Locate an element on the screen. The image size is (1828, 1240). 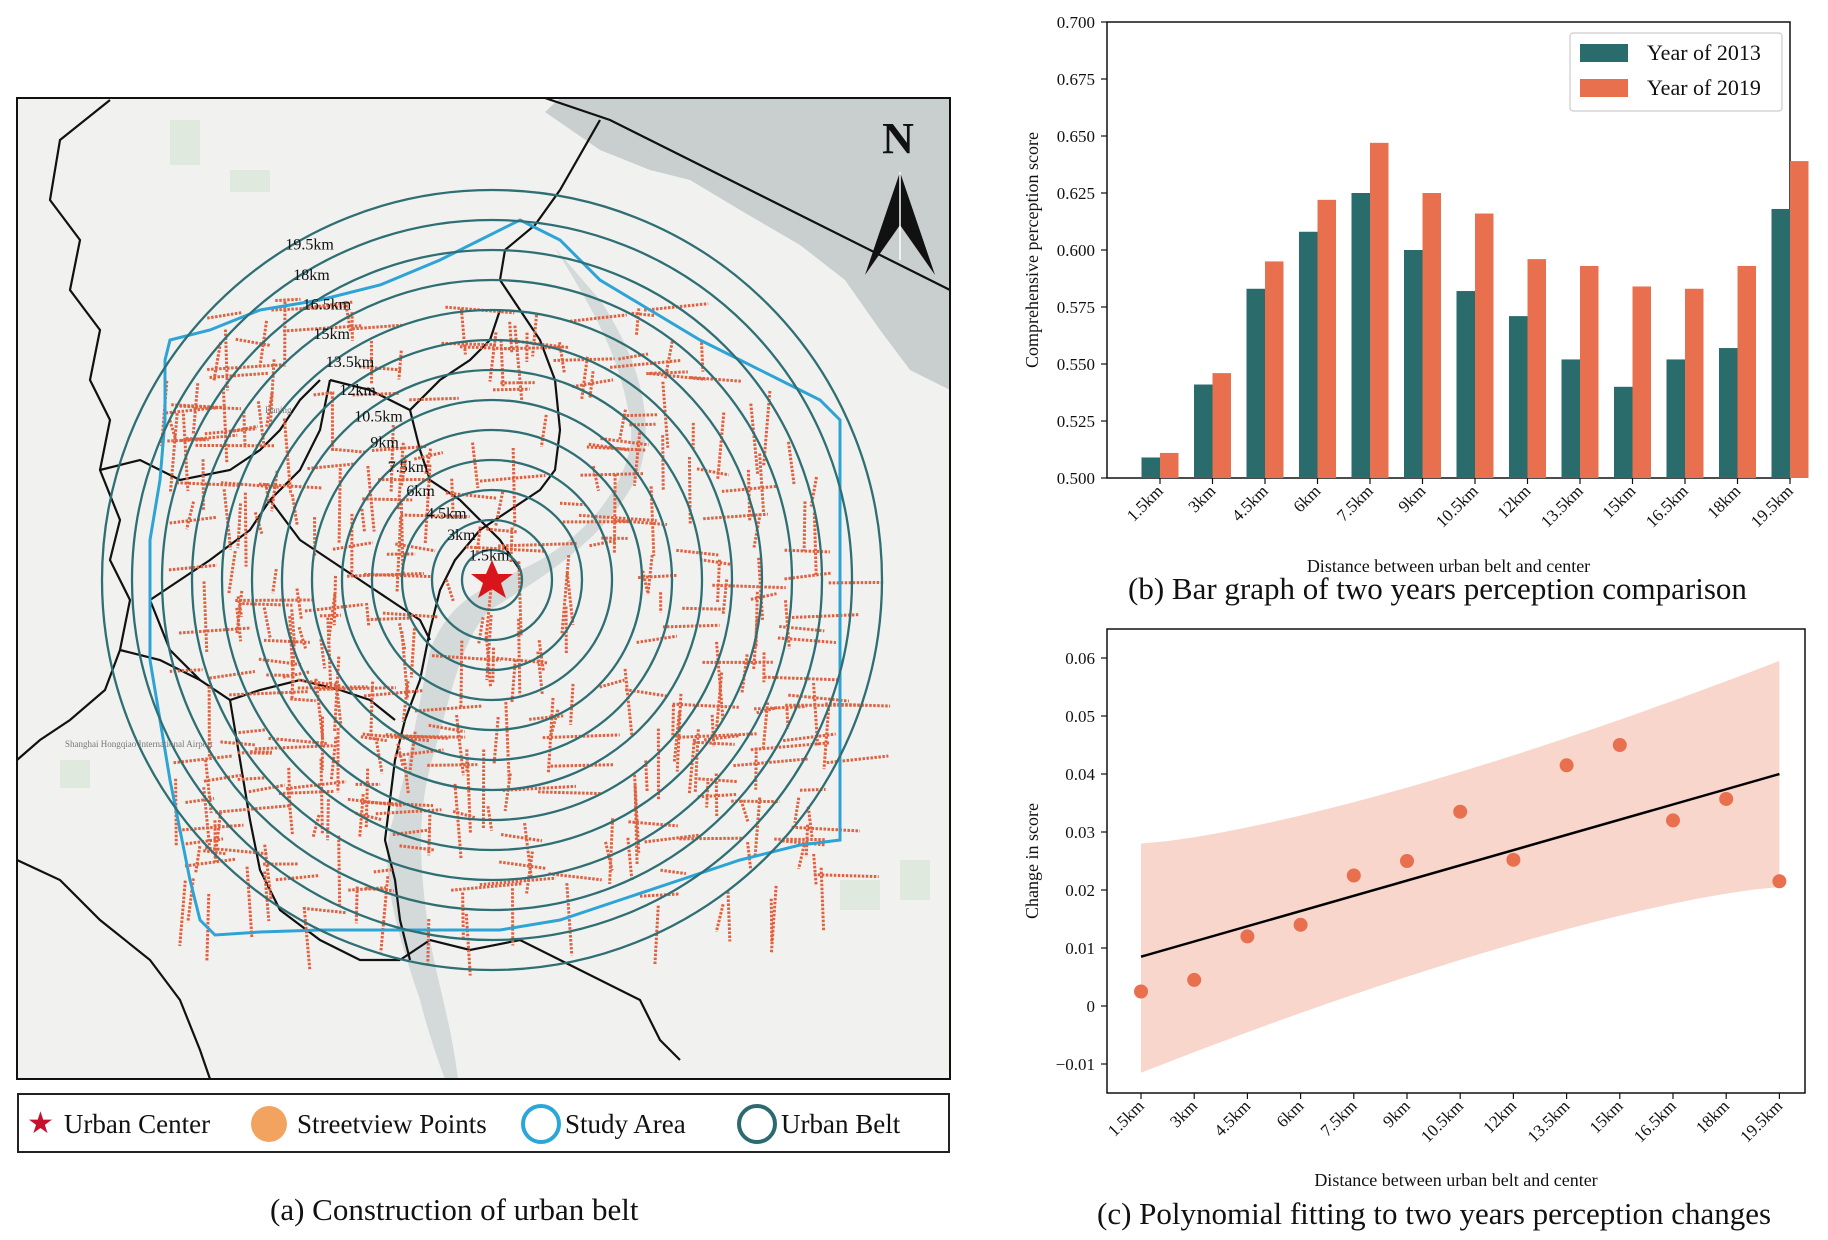
legend-streetview-points: Streetview Points is located at coordinates (369, 1124).